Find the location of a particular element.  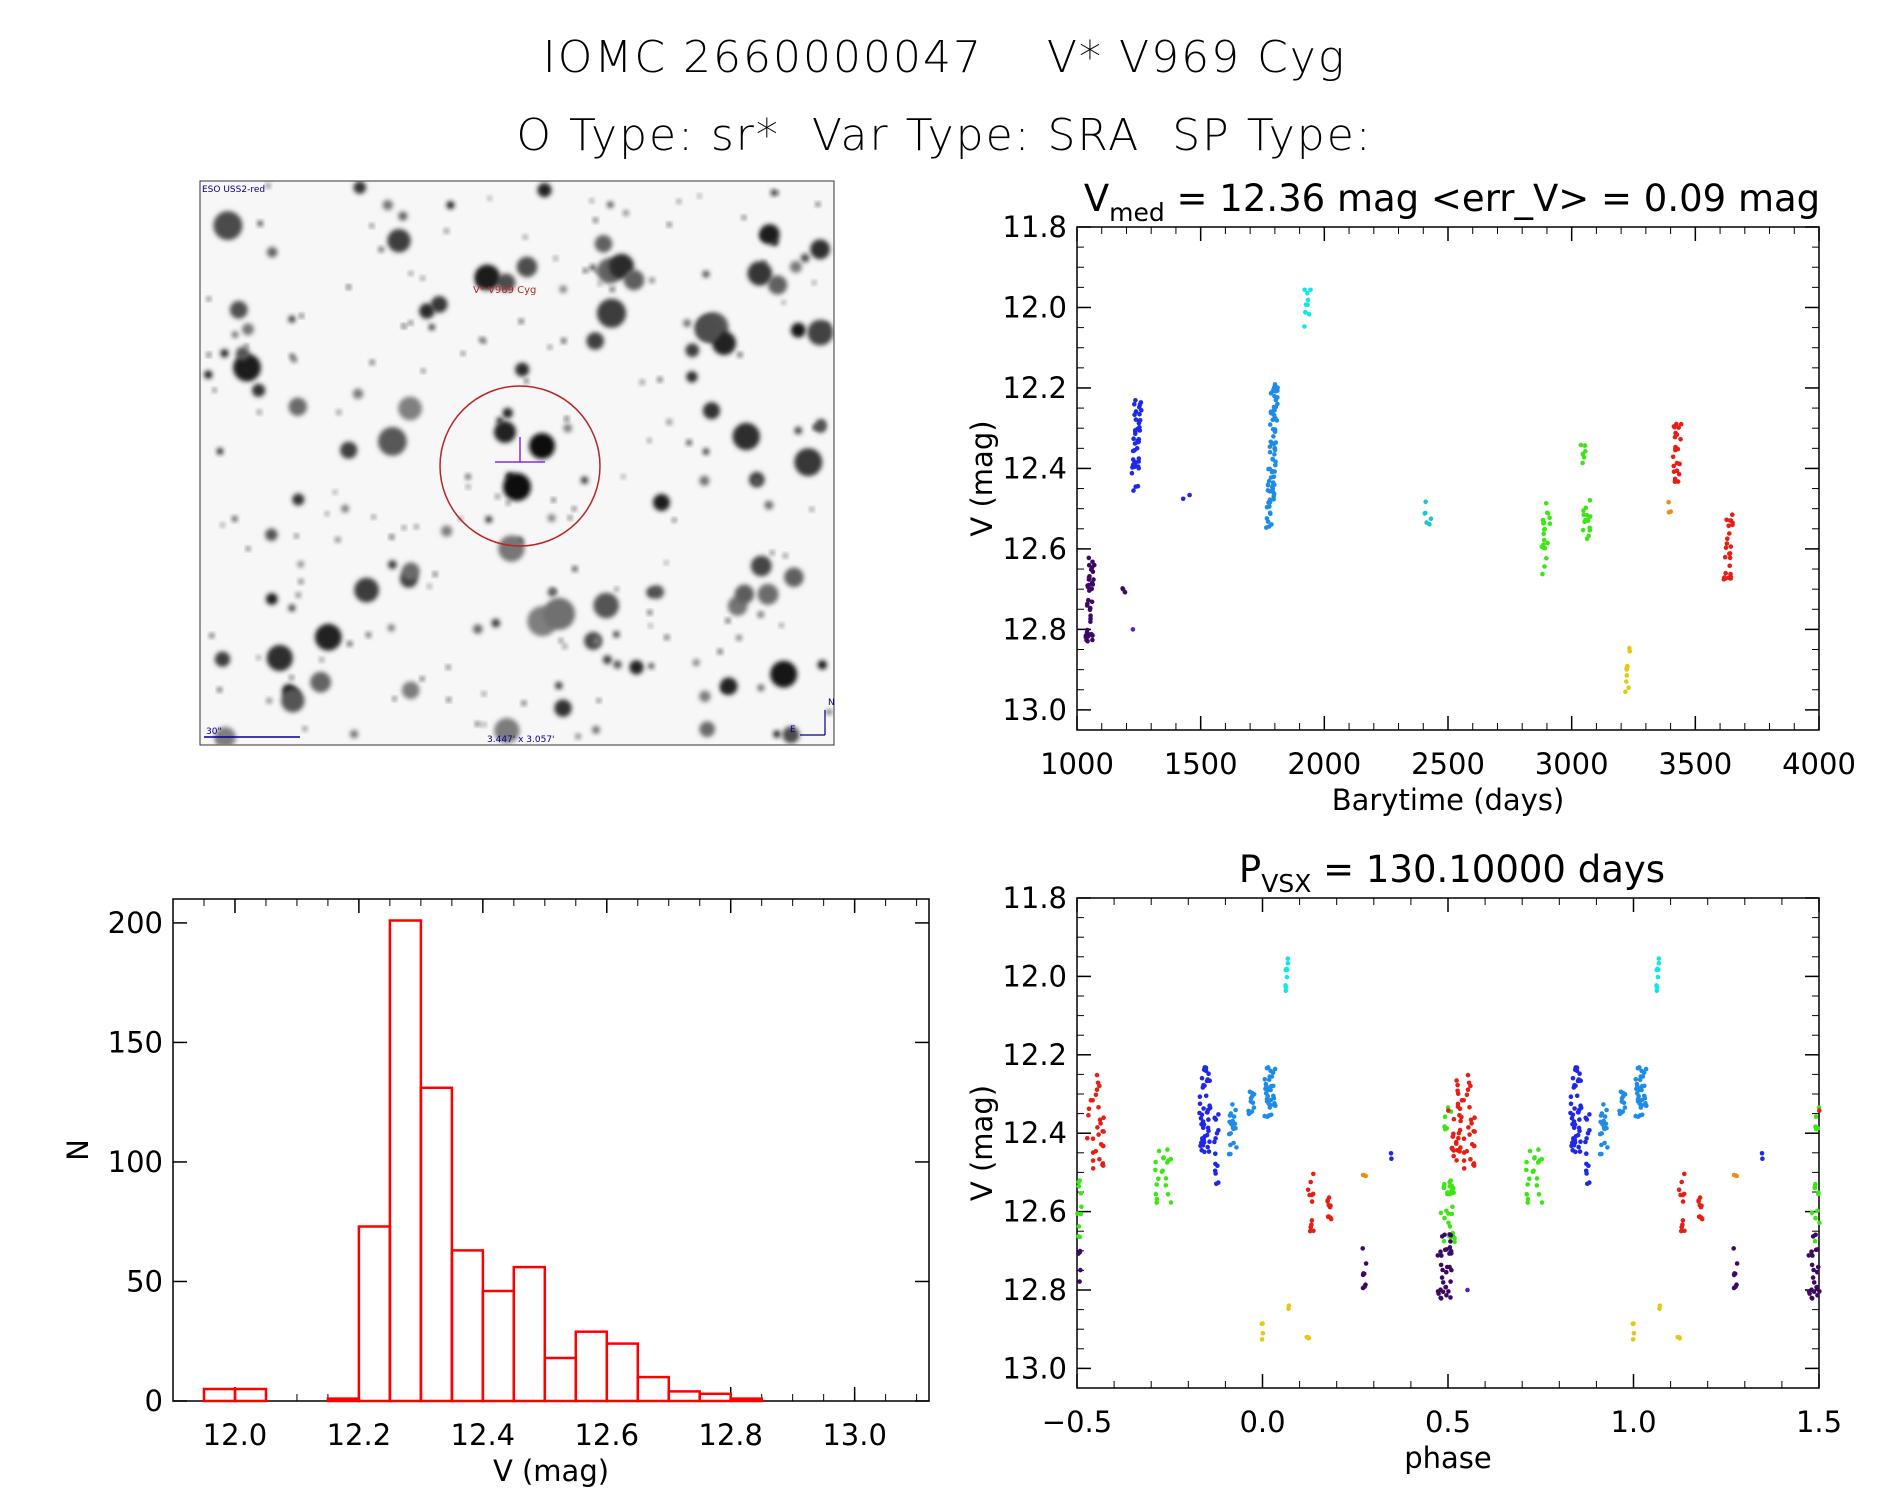

x-tick-label: 2000 is located at coordinates (1324, 764).